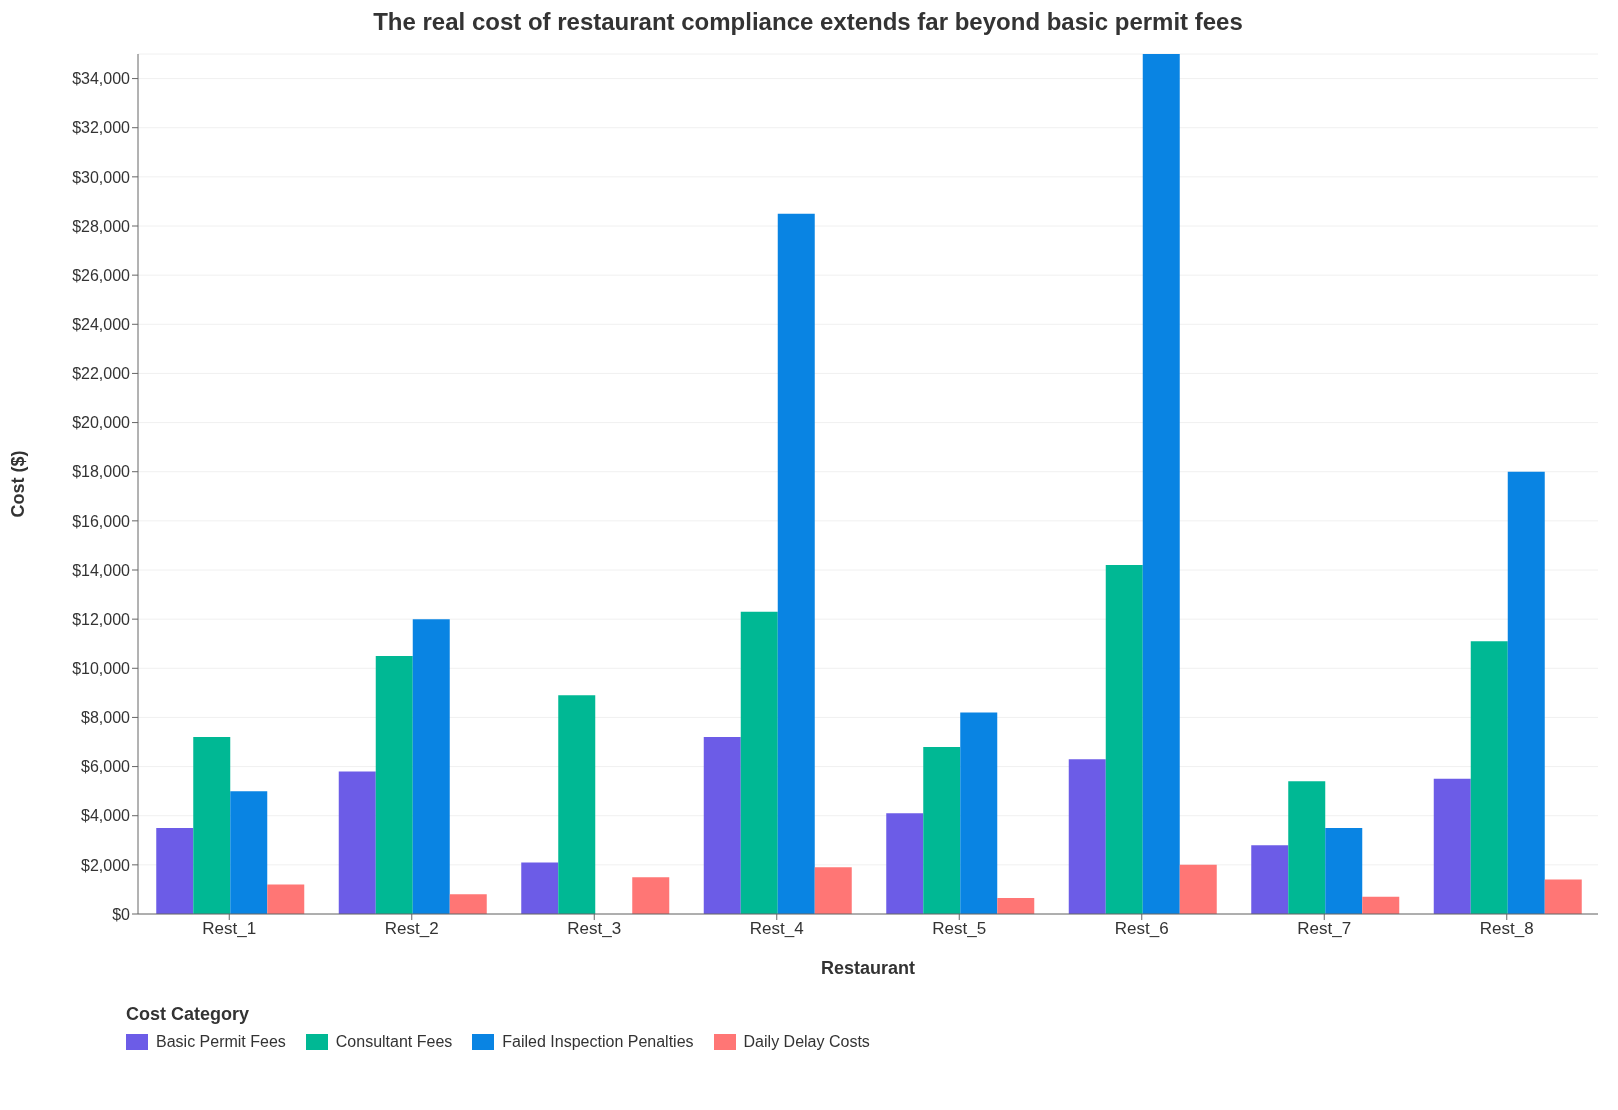 The height and width of the screenshot is (1110, 1618). I want to click on y-tick-label: $14,000, so click(101, 570).